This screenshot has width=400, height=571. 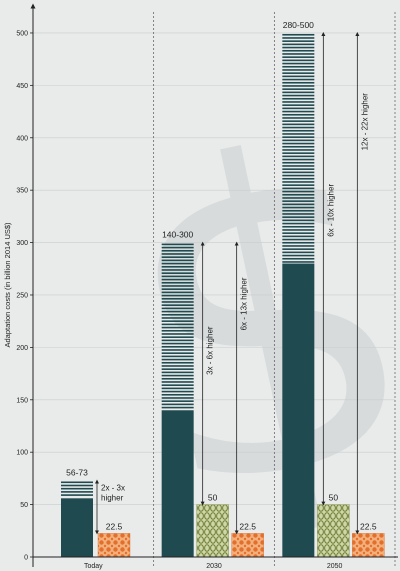 I want to click on y-axis-label: Adaptation costs (in billion 2014 US$), so click(x=7, y=285).